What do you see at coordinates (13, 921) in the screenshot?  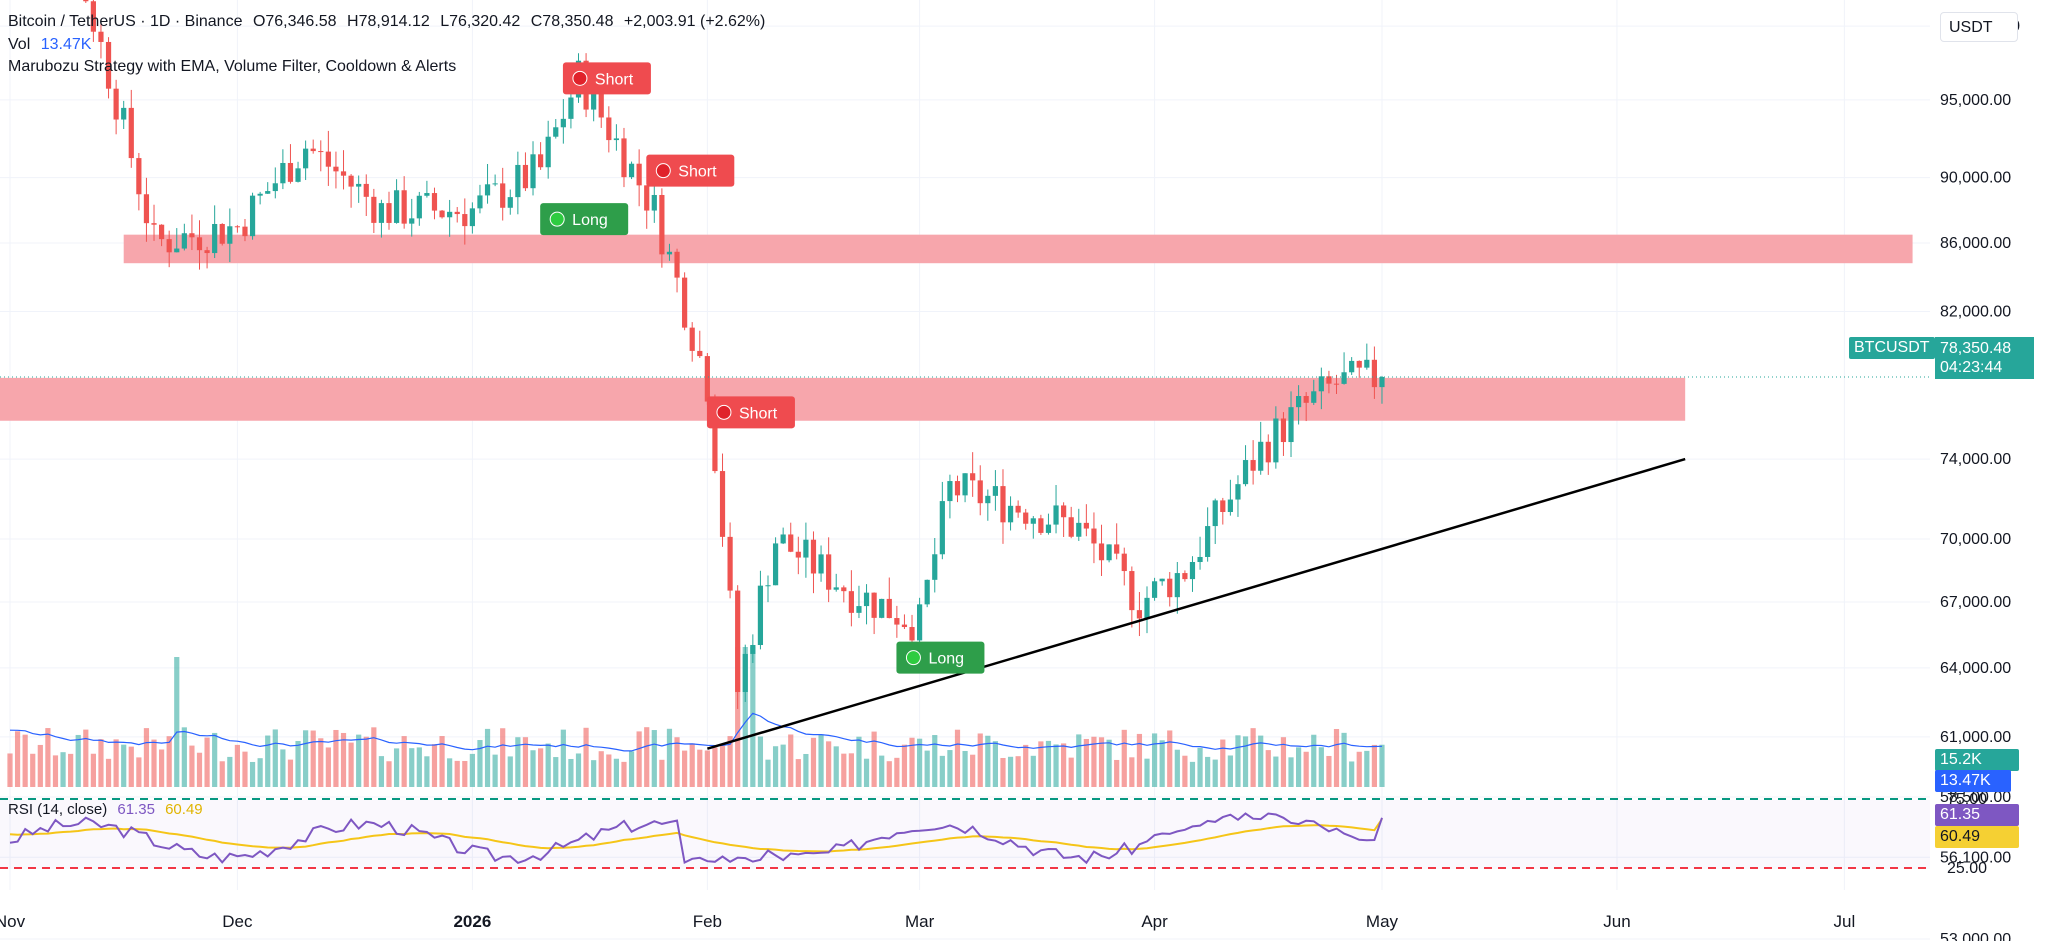 I see `time-axis-label: Nov` at bounding box center [13, 921].